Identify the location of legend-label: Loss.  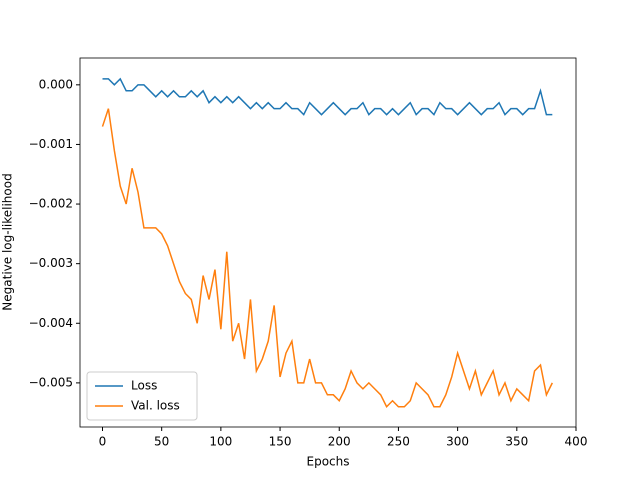
(144, 386).